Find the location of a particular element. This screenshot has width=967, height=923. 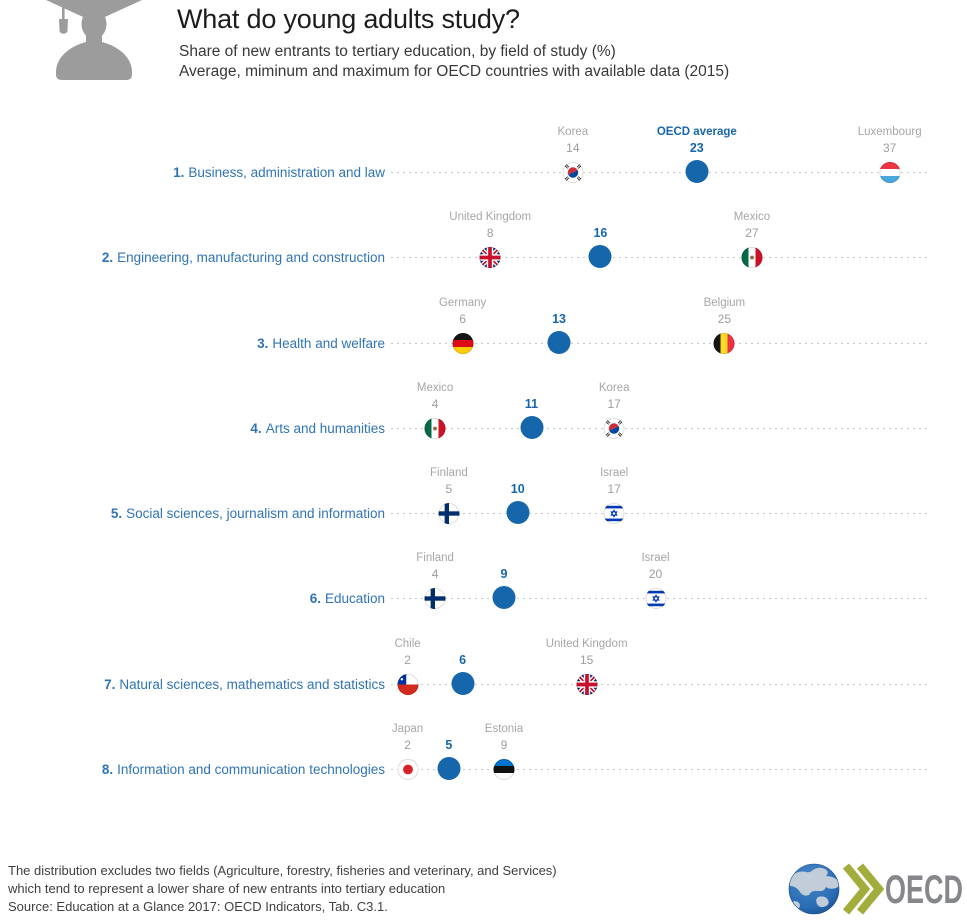

field-rank: 7. is located at coordinates (110, 684).